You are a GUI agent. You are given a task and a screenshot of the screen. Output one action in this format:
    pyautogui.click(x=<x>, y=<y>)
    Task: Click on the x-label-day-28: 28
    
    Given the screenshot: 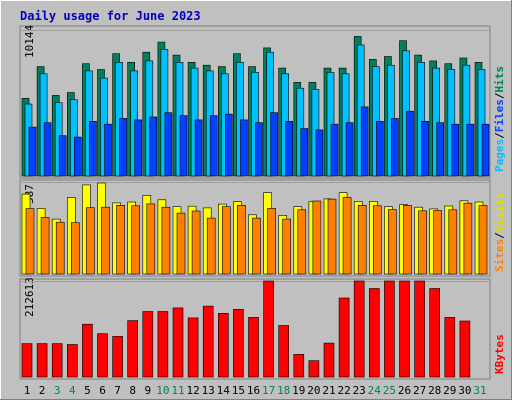 What is the action you would take?
    pyautogui.click(x=434, y=390)
    